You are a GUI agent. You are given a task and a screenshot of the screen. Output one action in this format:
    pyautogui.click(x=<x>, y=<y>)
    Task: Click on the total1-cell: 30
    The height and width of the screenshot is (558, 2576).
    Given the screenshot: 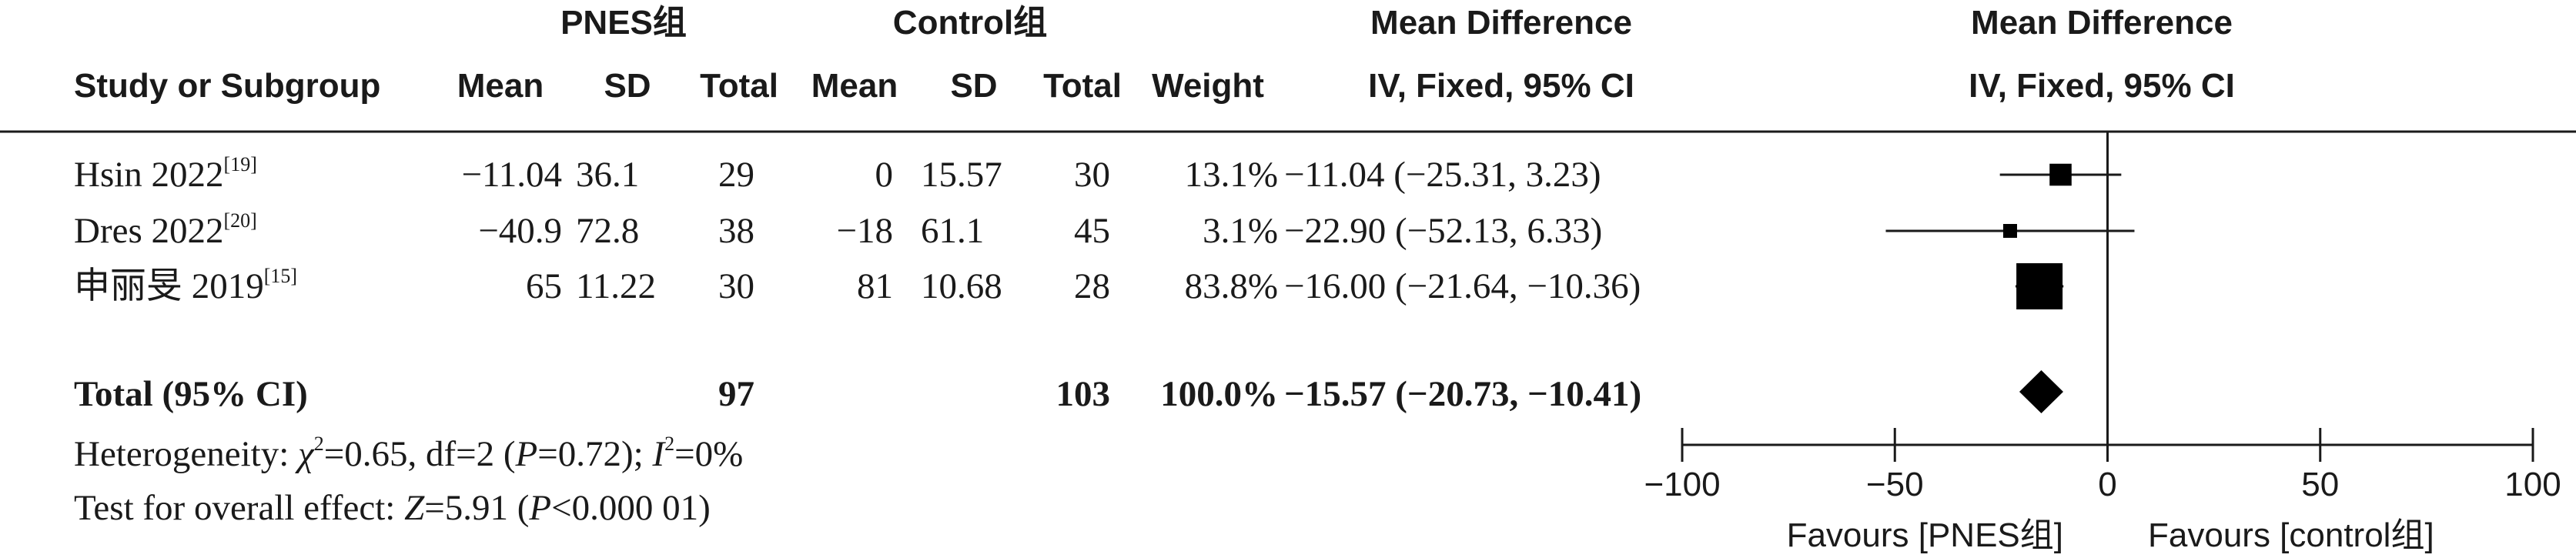 What is the action you would take?
    pyautogui.click(x=736, y=286)
    